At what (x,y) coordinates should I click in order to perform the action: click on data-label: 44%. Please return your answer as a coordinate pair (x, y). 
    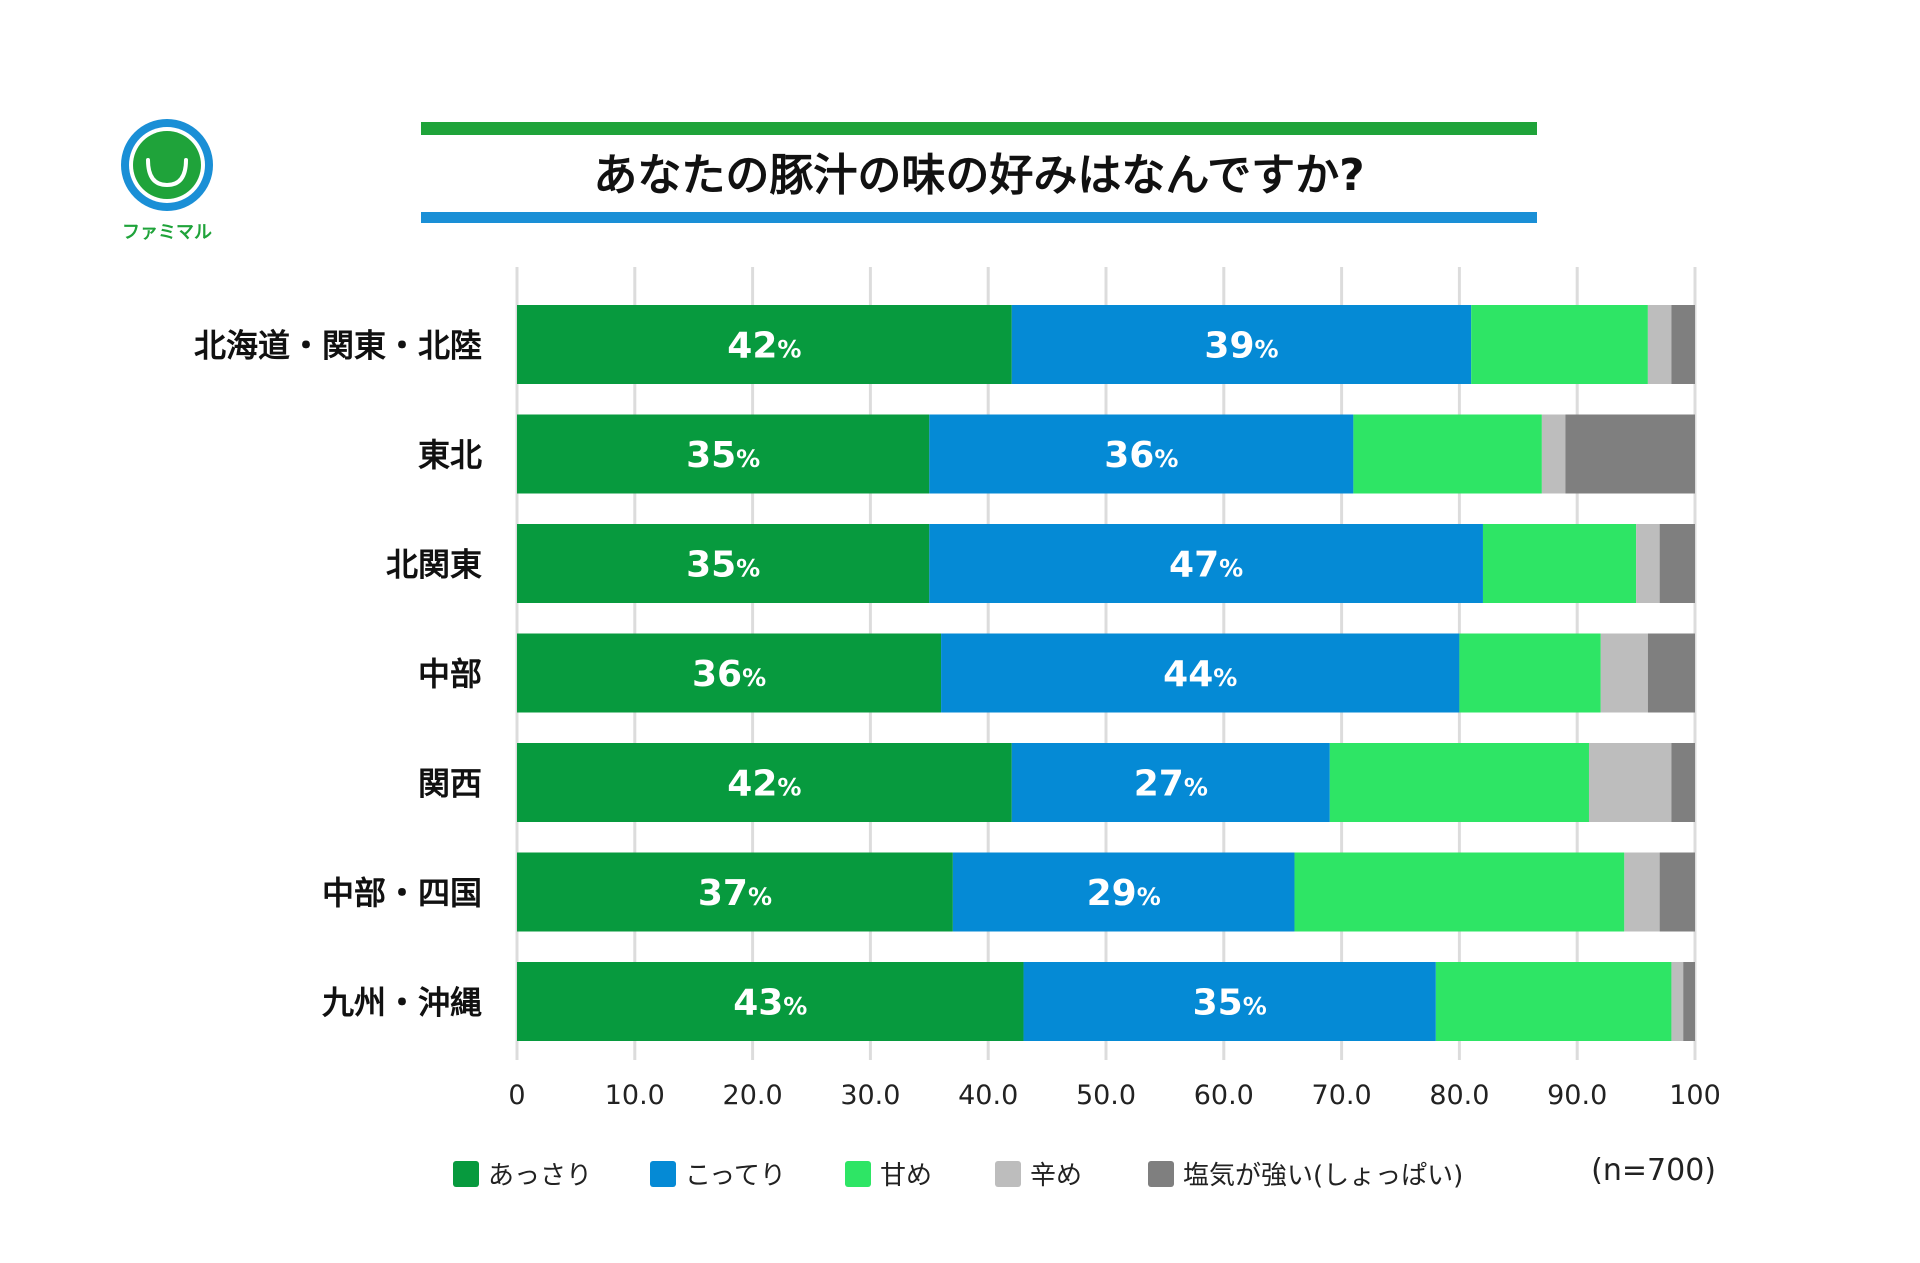
    Looking at the image, I should click on (1200, 674).